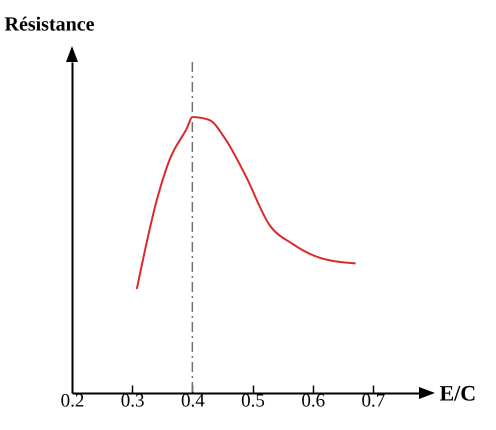  Describe the element at coordinates (132, 401) in the screenshot. I see `x-tick-label: 0.3` at that location.